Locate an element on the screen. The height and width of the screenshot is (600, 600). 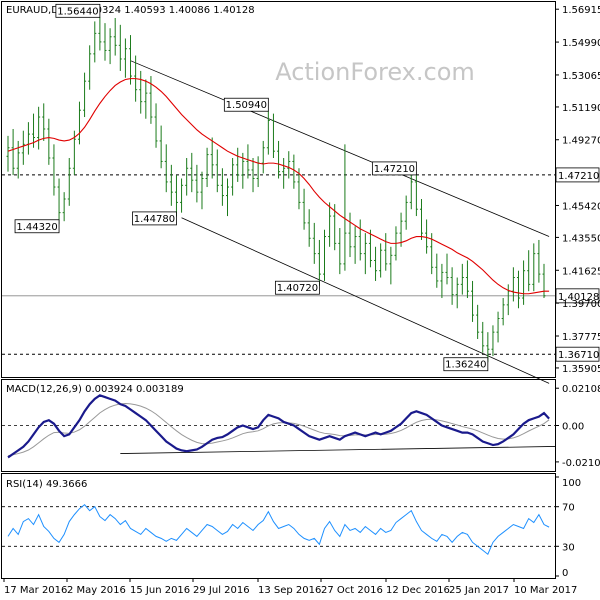
rsi-y-axis: 100 70 30 0 is located at coordinates (568, 527).